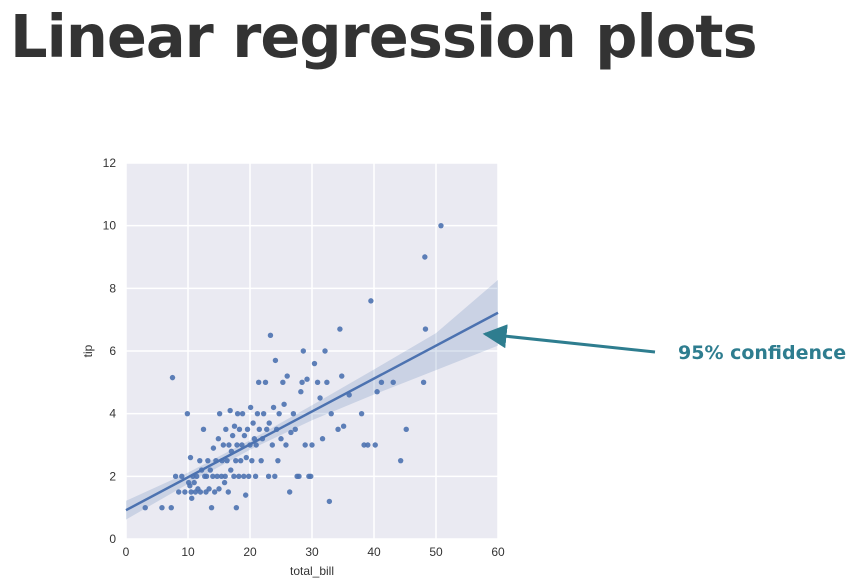 The image size is (856, 588). Describe the element at coordinates (88, 350) in the screenshot. I see `y-axis-label: tip` at that location.